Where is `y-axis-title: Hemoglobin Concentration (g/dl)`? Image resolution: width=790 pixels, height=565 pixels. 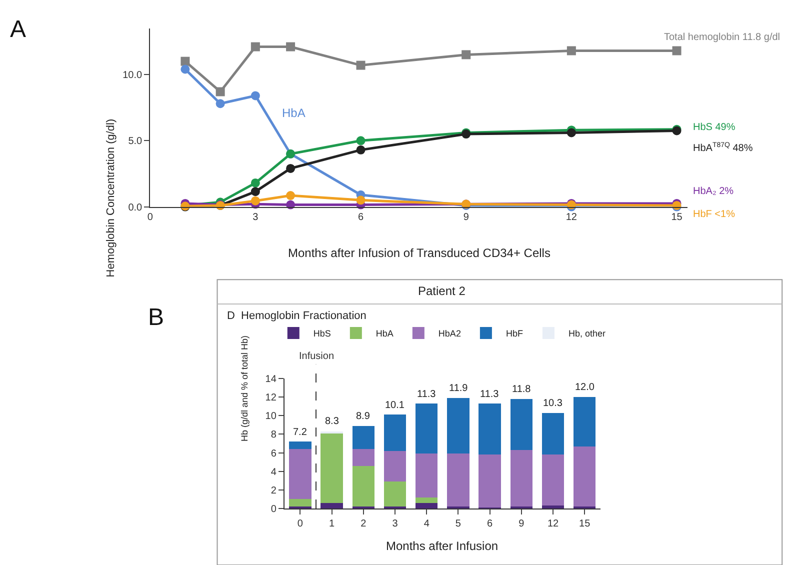
y-axis-title: Hemoglobin Concentration (g/dl) is located at coordinates (111, 198).